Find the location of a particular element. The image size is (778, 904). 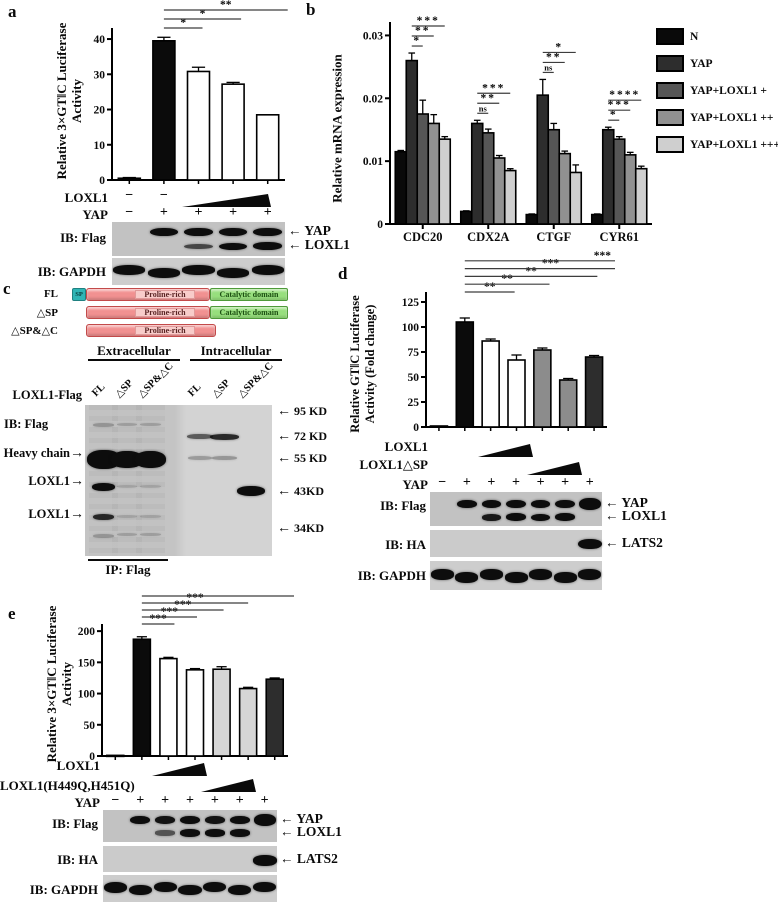

marker-43kd: ← 43KD is located at coordinates (300, 491).